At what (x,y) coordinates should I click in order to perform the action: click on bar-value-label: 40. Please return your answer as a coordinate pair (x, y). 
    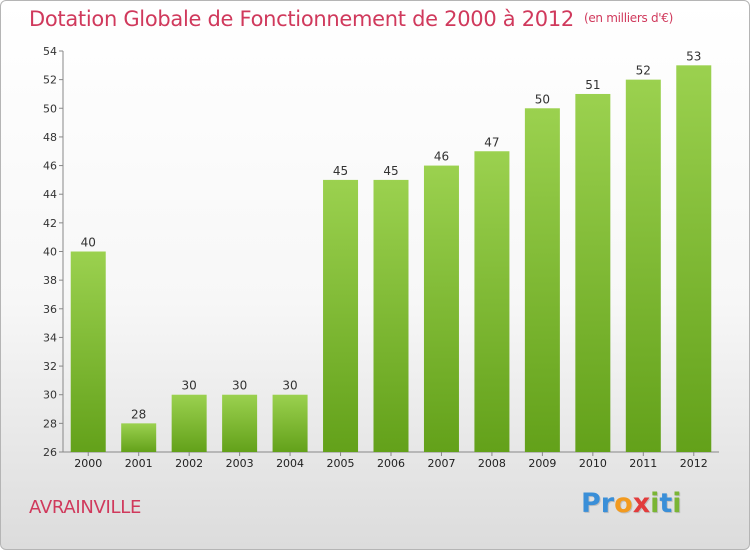
    Looking at the image, I should click on (88, 243).